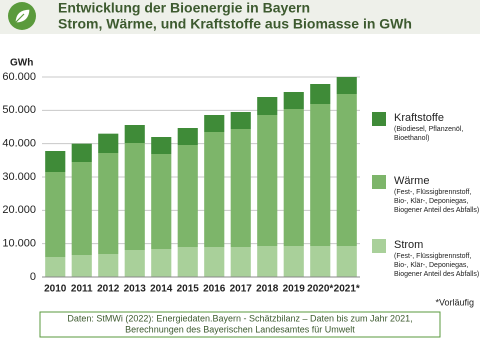 This screenshot has width=480, height=339. What do you see at coordinates (320, 289) in the screenshot?
I see `x-tick-label: 2020*` at bounding box center [320, 289].